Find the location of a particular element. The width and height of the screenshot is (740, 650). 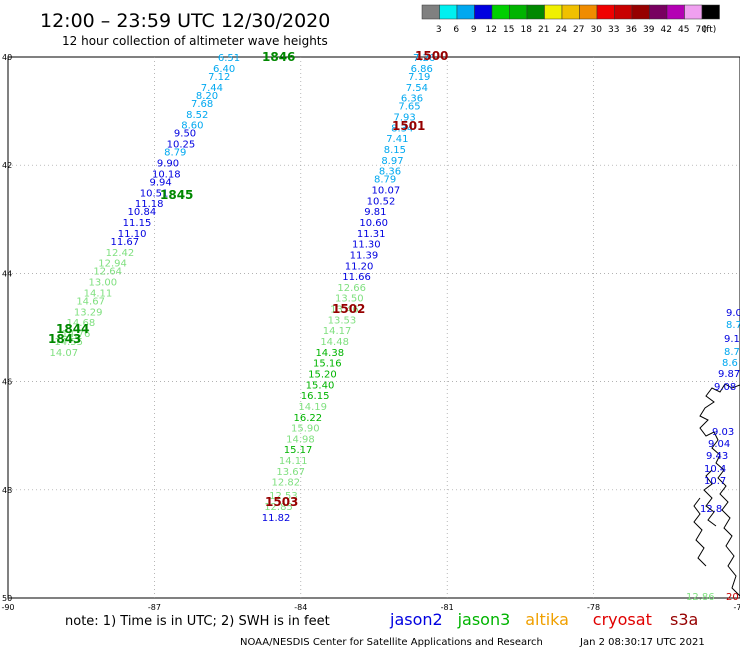

wave-height-value: 8.34 is located at coordinates (402, 128).